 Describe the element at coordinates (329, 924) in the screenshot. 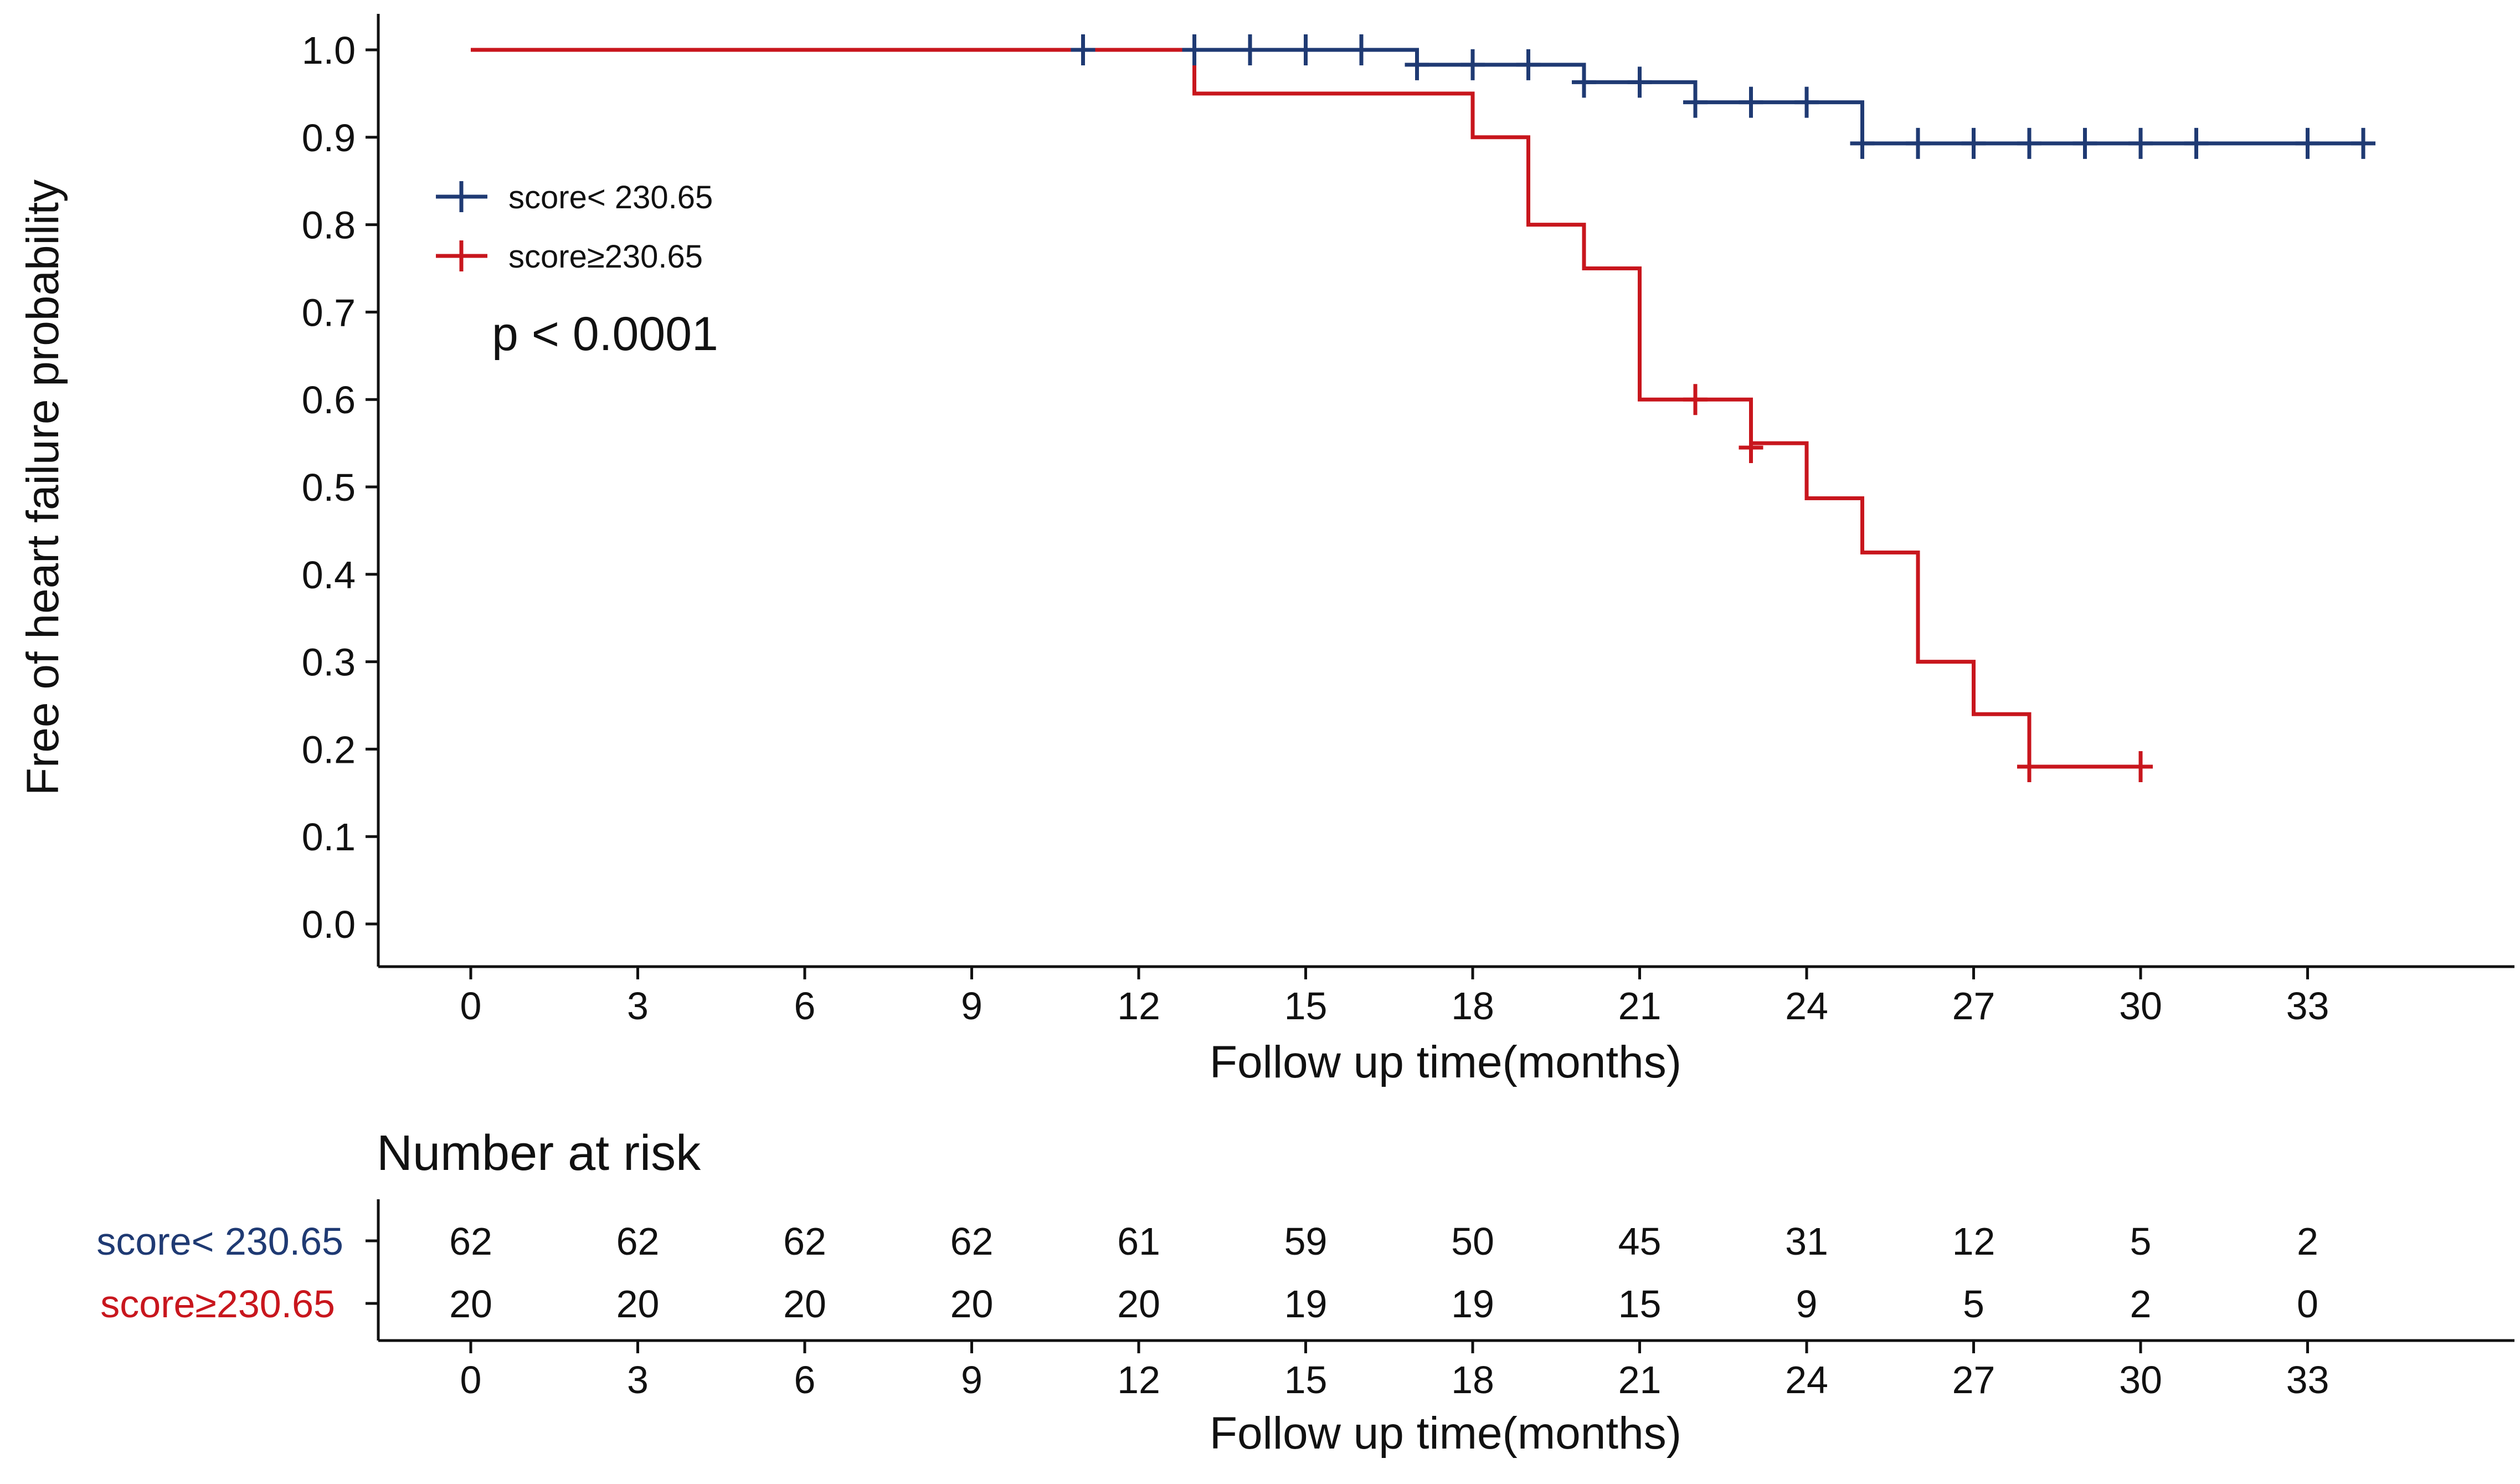

I see `y-tick-label: 0.0` at that location.